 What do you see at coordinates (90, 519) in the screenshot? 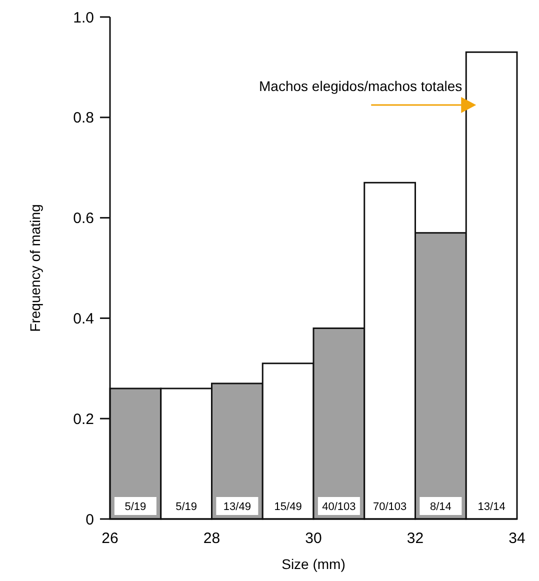
I see `y-tick-label: 0` at bounding box center [90, 519].